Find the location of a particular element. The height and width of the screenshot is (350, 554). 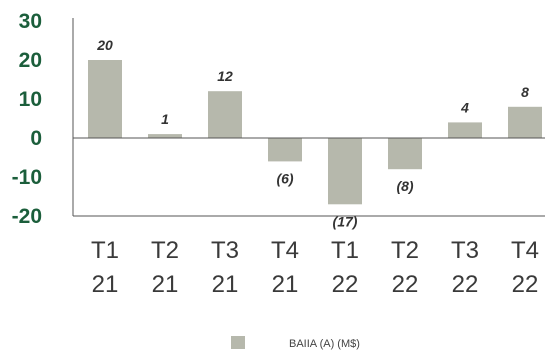

y-axis-ticks: 30 20 10 0 -10 -20 is located at coordinates (27, 119).